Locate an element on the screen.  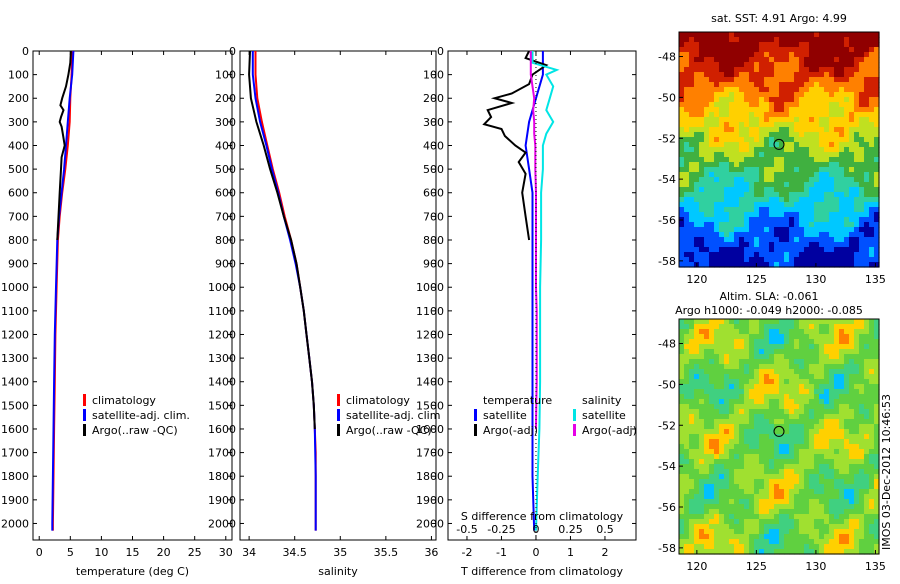
y-tick-label: 800 is located at coordinates (18, 240).